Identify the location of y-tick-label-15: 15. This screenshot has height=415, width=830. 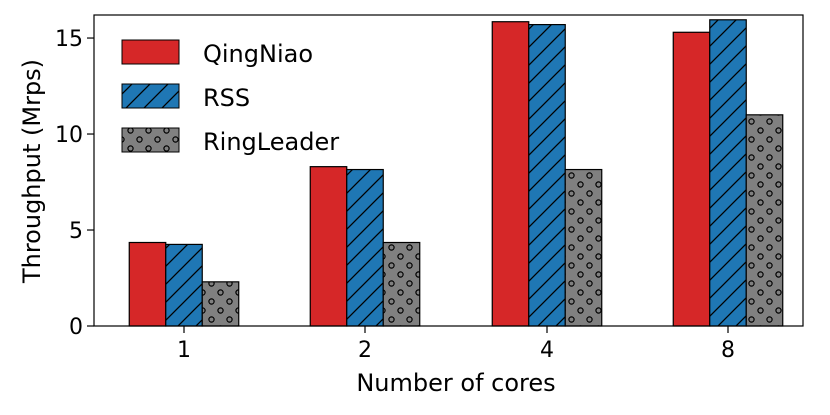
(69, 39).